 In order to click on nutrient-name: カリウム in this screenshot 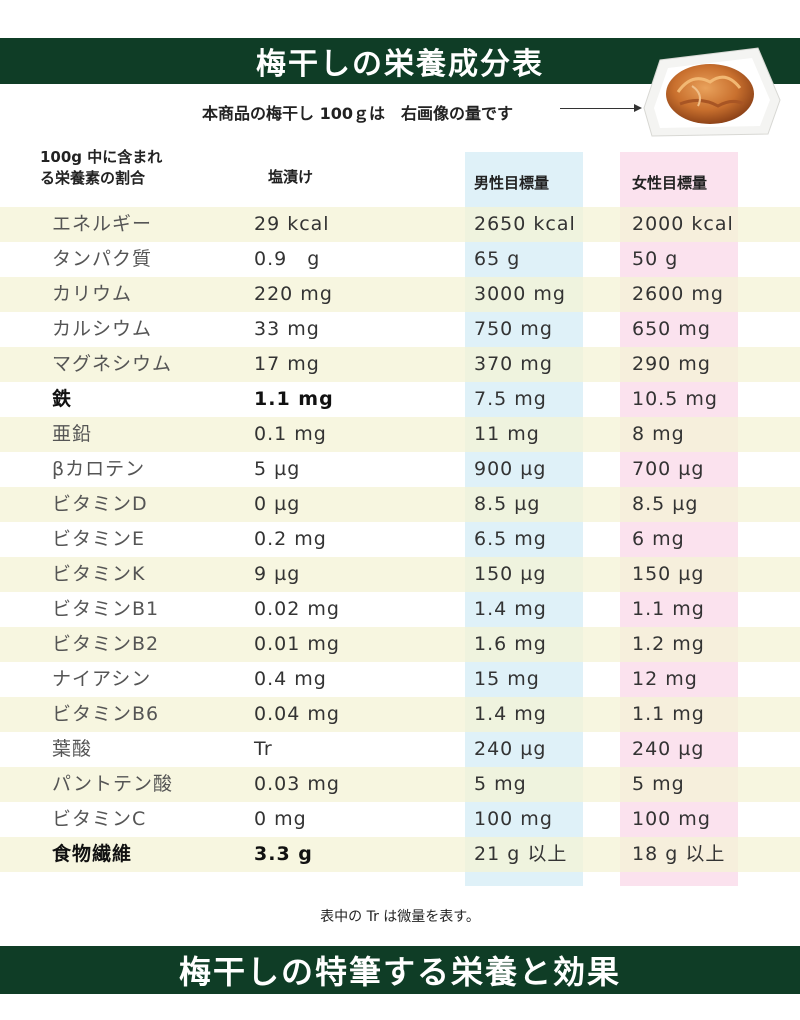, I will do `click(92, 294)`.